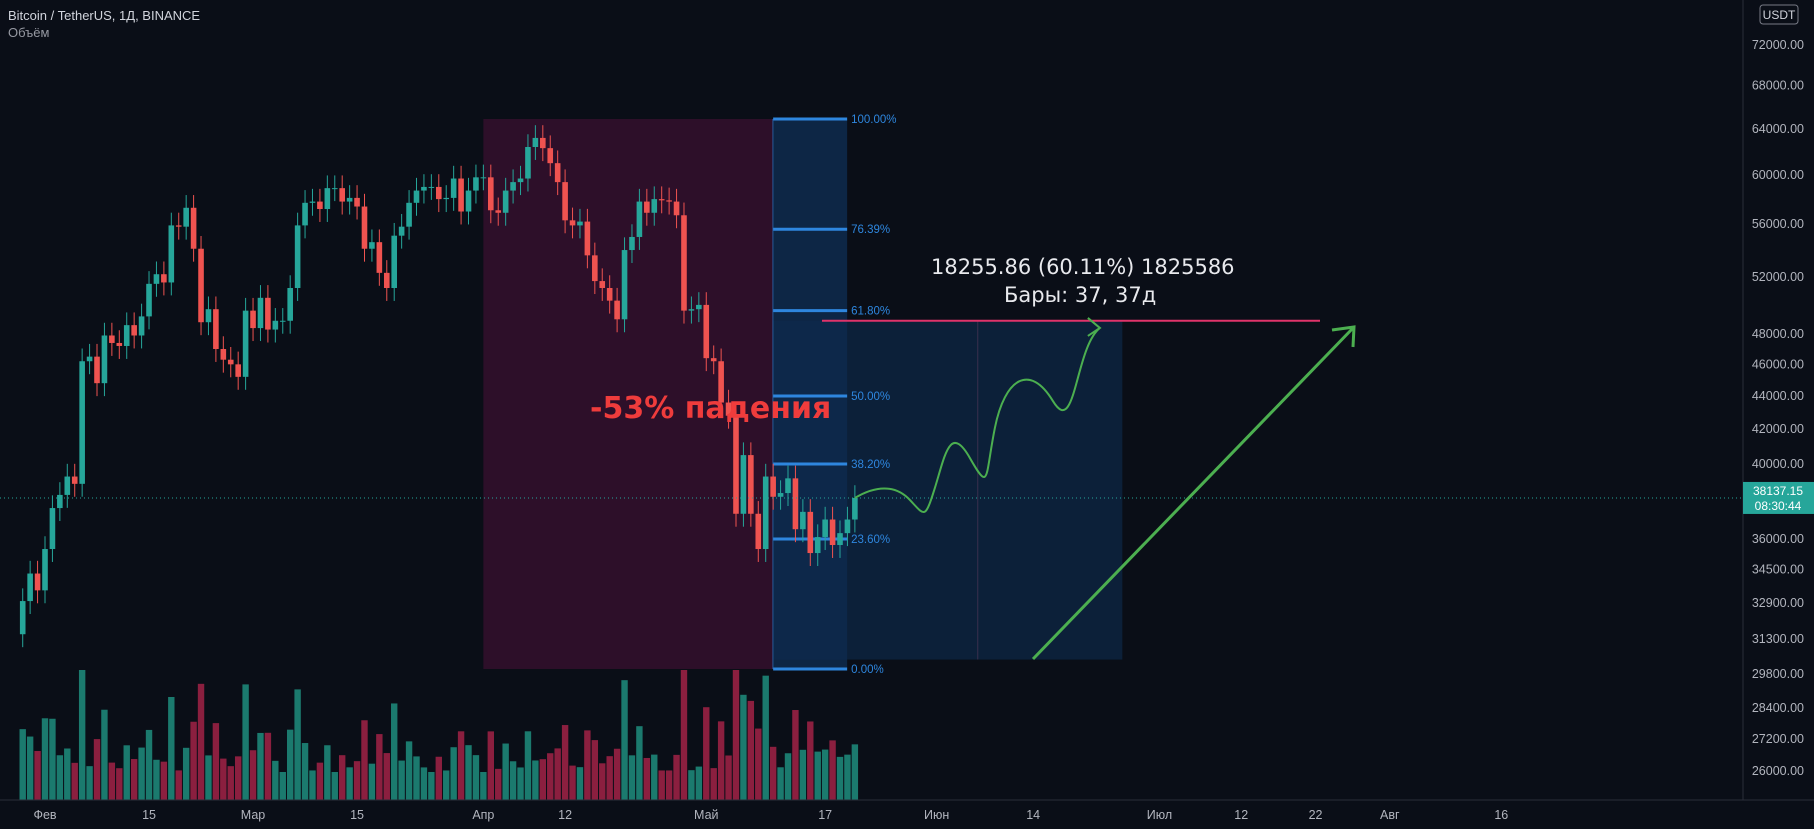  Describe the element at coordinates (104, 15) in the screenshot. I see `symbol-title: Bitcoin / TetherUS, 1Д, BINANCE` at that location.